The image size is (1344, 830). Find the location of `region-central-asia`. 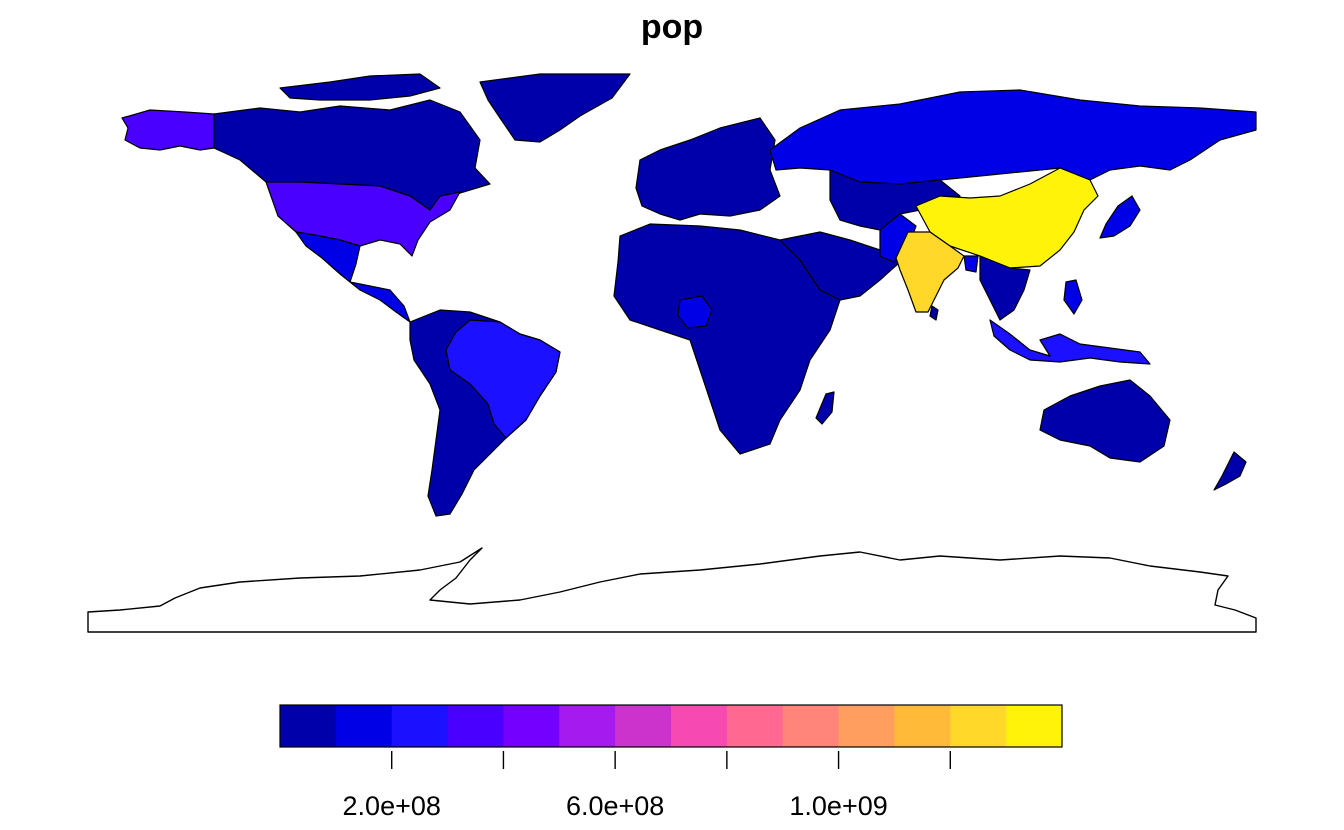

region-central-asia is located at coordinates (895, 200).